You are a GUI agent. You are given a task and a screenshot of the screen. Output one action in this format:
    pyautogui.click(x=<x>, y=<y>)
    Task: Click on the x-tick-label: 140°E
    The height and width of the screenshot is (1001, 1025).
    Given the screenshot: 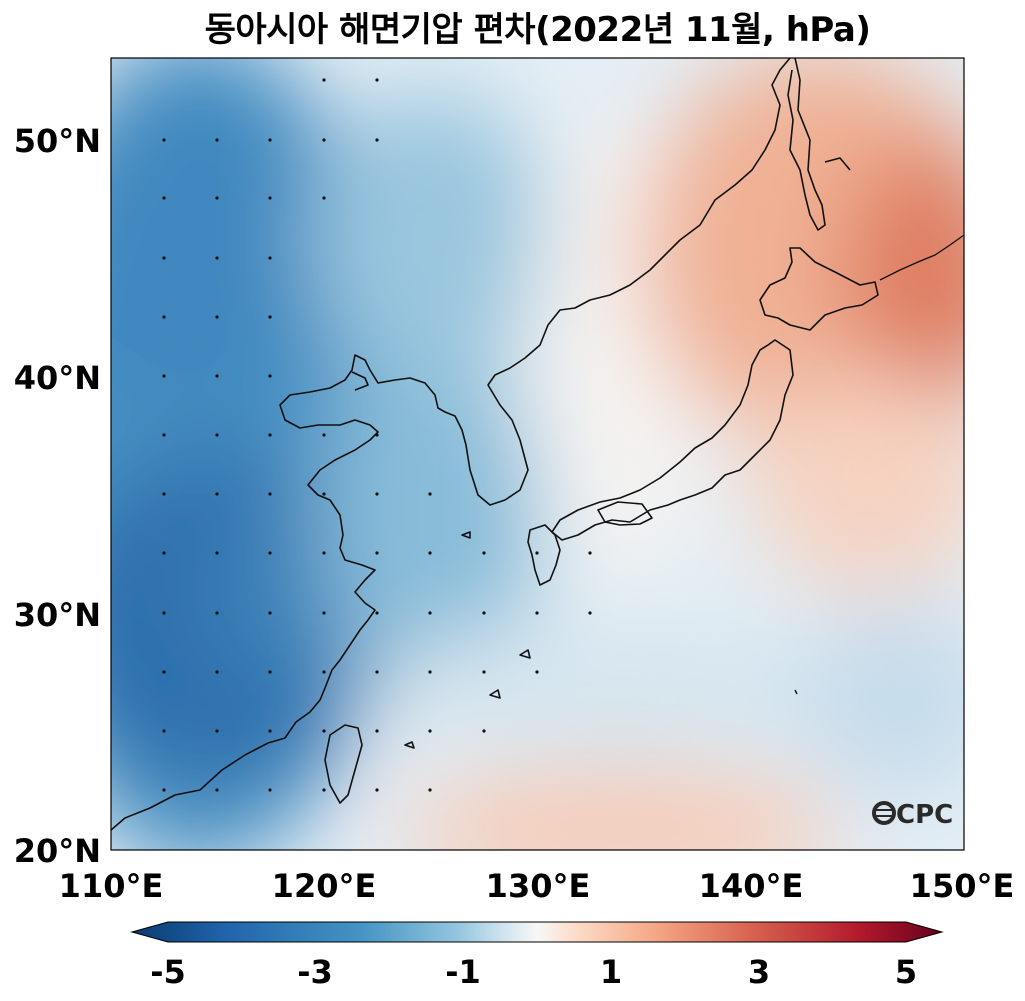 What is the action you would take?
    pyautogui.click(x=751, y=886)
    